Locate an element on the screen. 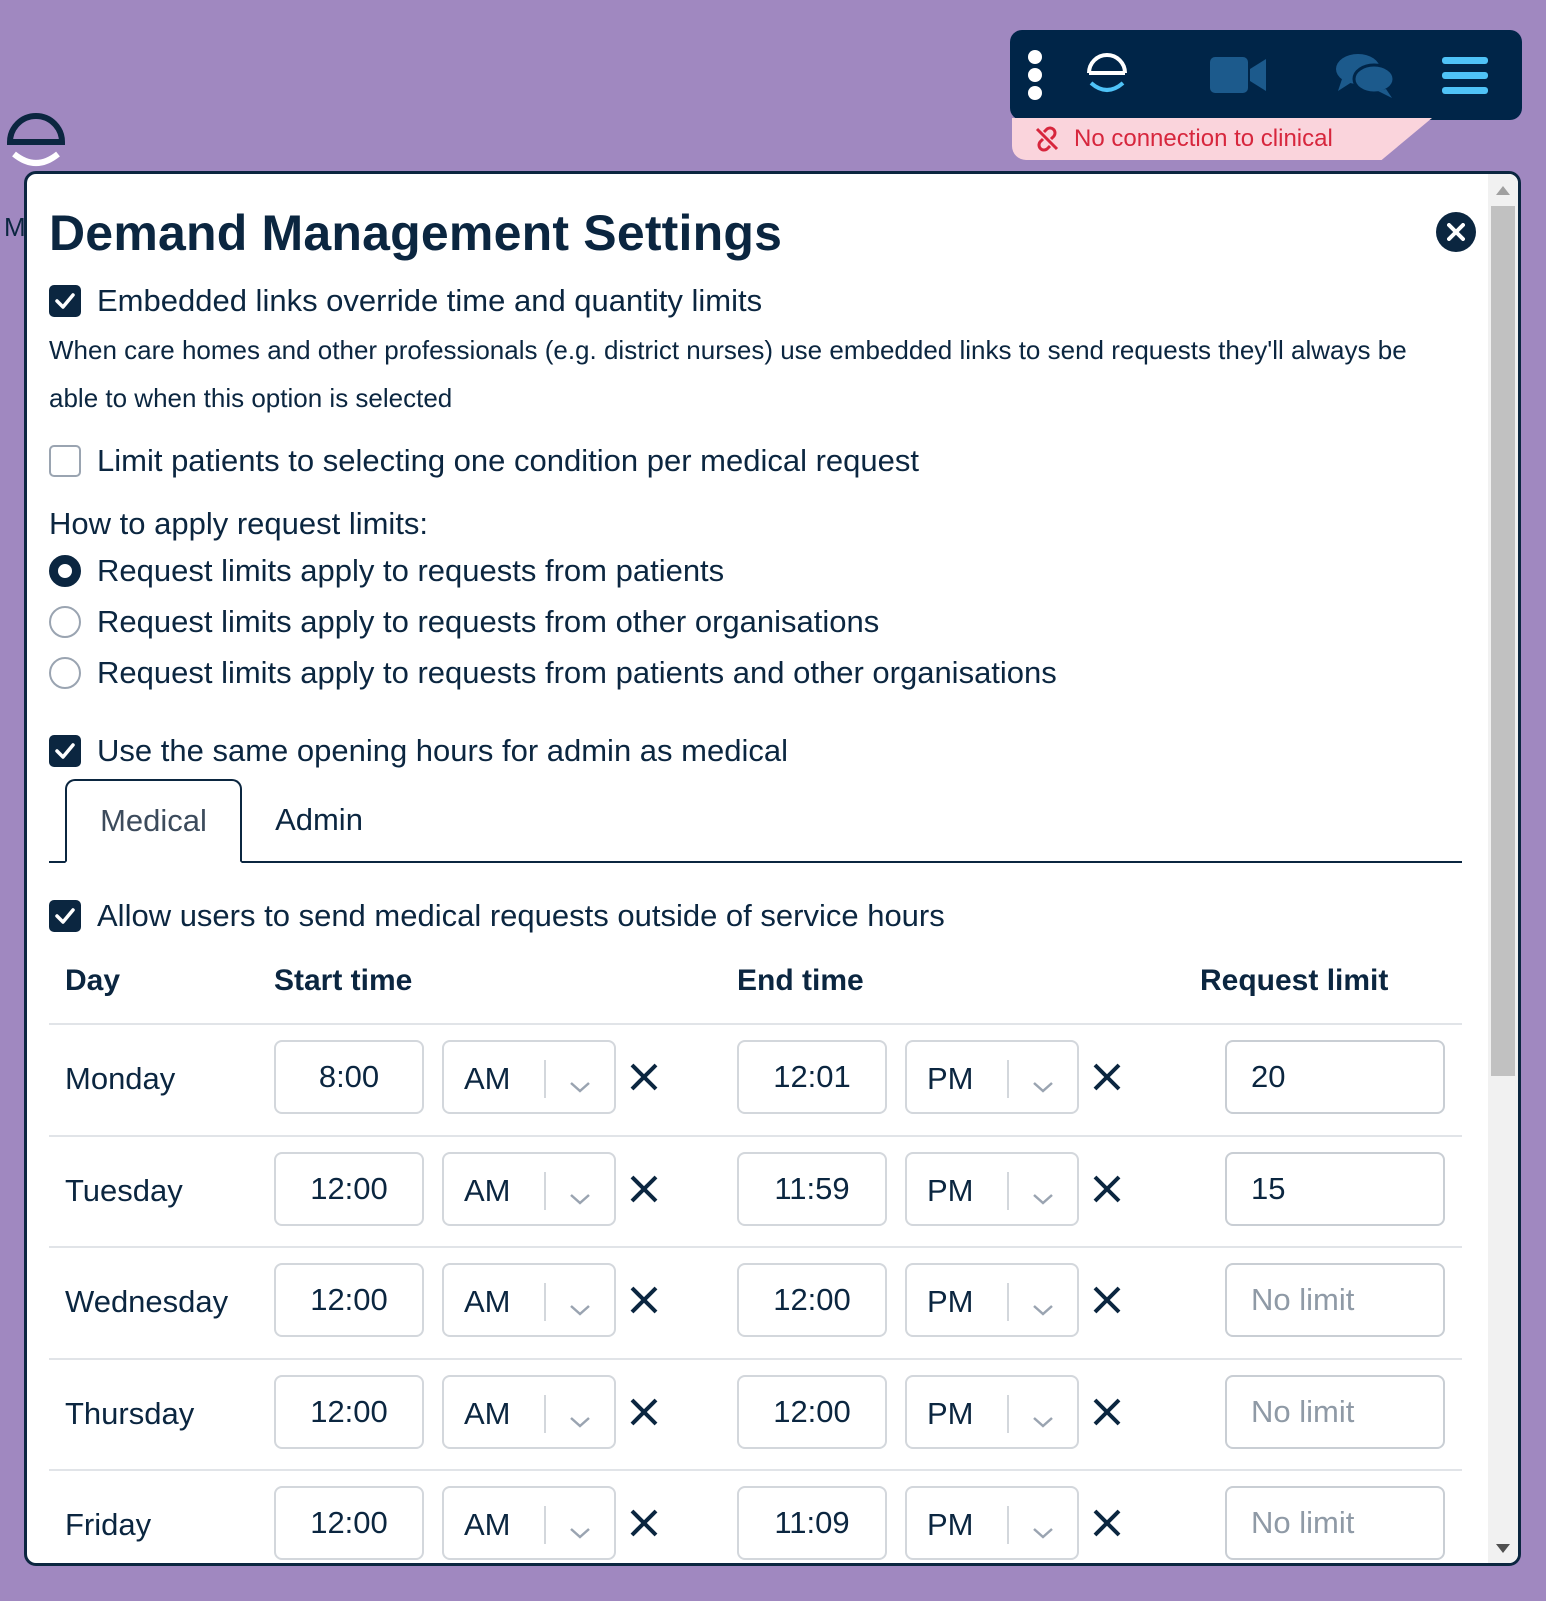 This screenshot has height=1601, width=1546. table-row-day: Friday is located at coordinates (108, 1524).